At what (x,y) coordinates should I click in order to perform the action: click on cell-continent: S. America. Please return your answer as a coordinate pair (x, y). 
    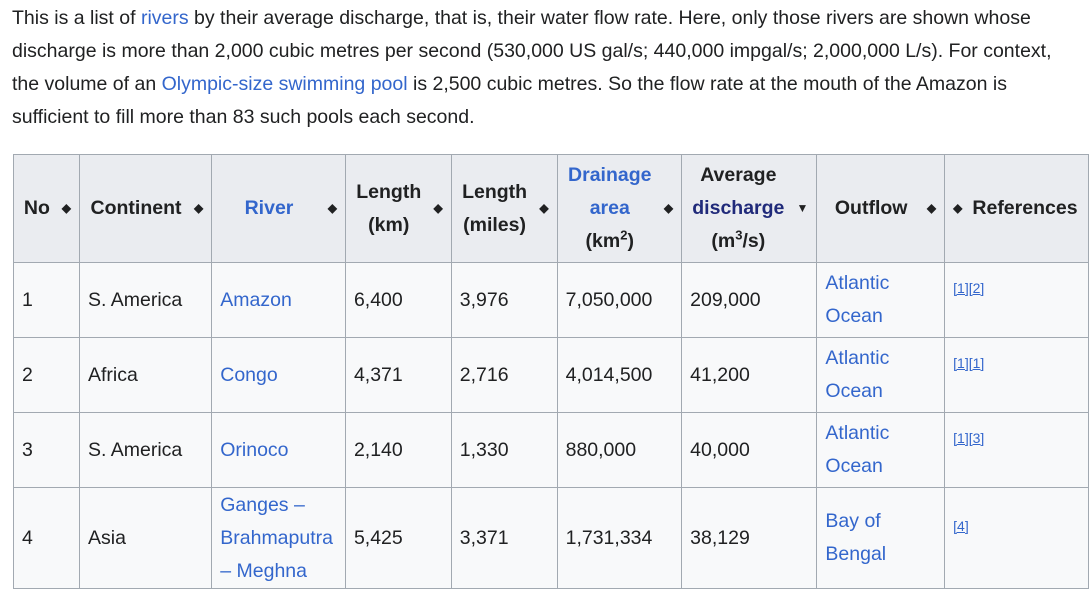
    Looking at the image, I should click on (145, 300).